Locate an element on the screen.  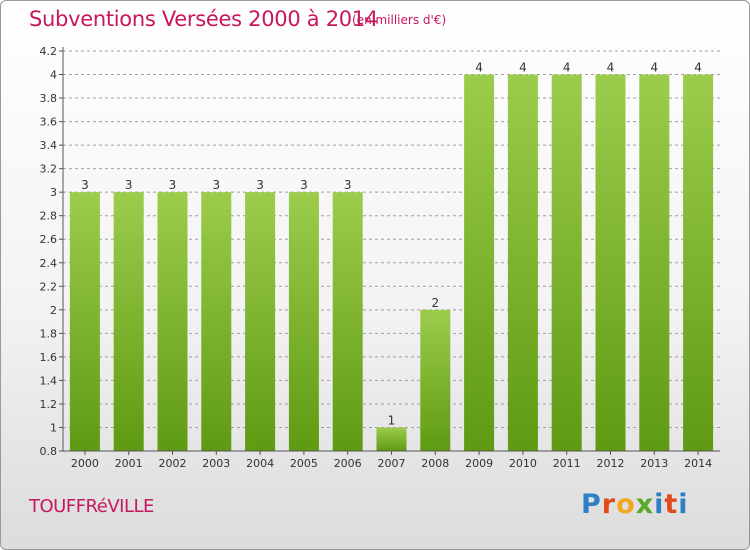
x-tick-label: 2009 is located at coordinates (479, 463).